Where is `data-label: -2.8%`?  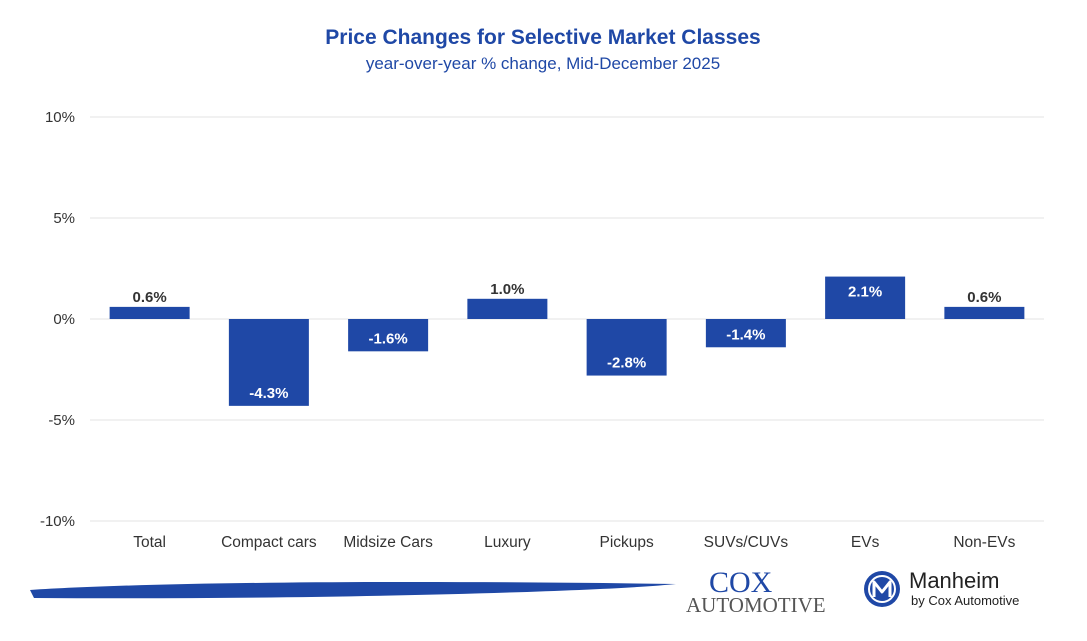 data-label: -2.8% is located at coordinates (626, 363).